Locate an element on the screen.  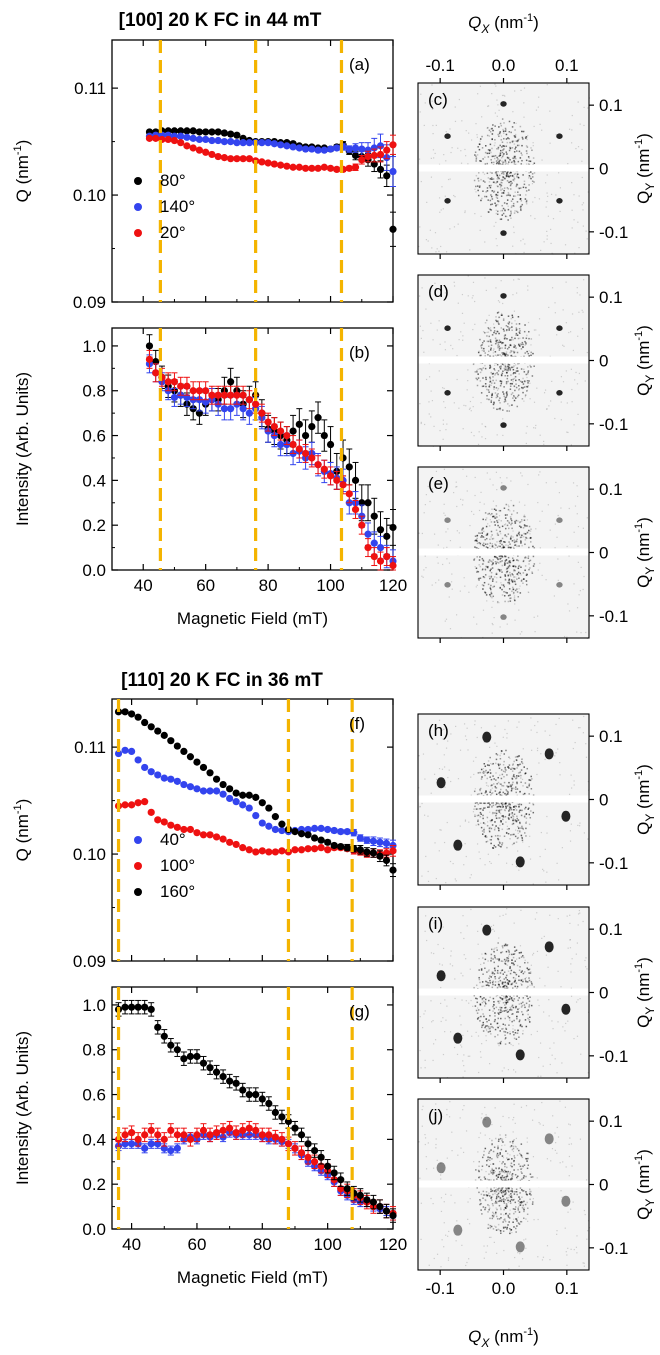
q-axis-label-part-0: Q is located at coordinates (22, 854).